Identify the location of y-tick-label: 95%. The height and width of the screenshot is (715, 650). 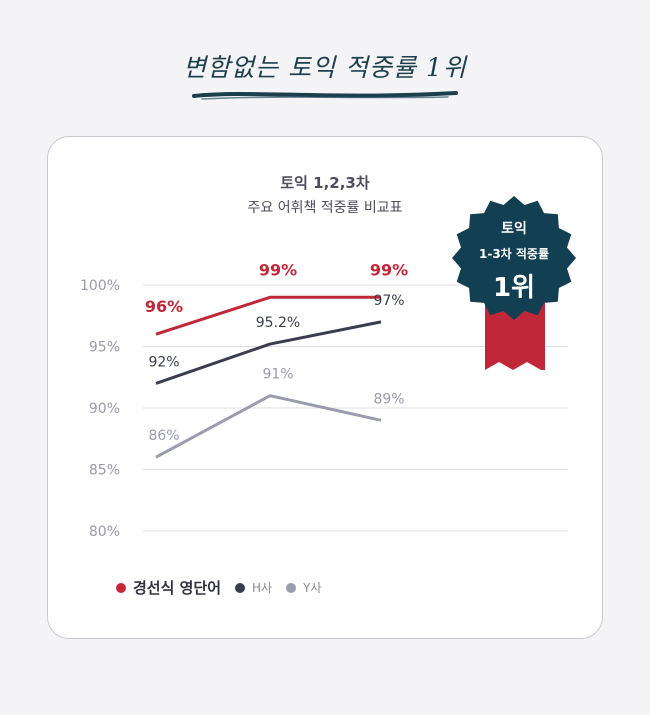
(104, 348).